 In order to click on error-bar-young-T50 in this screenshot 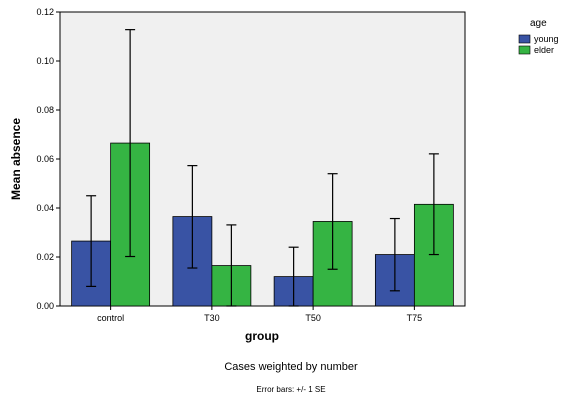, I will do `click(293, 276)`.